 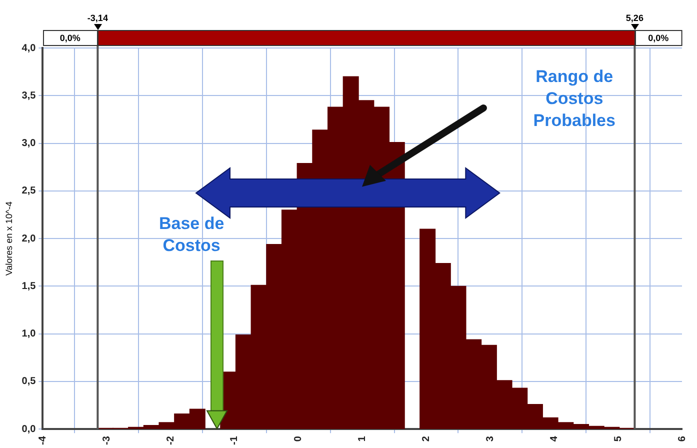 I want to click on annotation: Base de Costos, so click(x=192, y=235).